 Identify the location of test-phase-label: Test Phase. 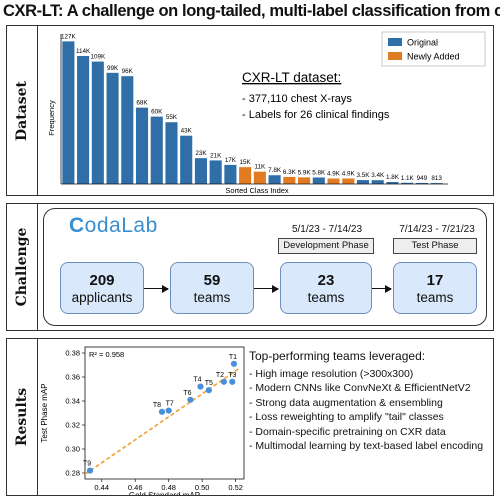
(435, 246).